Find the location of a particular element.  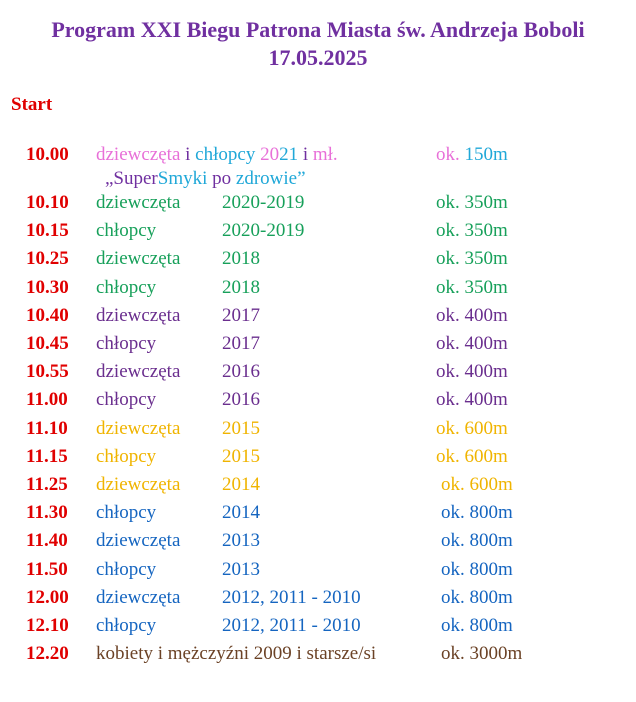

time: 11.40 is located at coordinates (47, 541).